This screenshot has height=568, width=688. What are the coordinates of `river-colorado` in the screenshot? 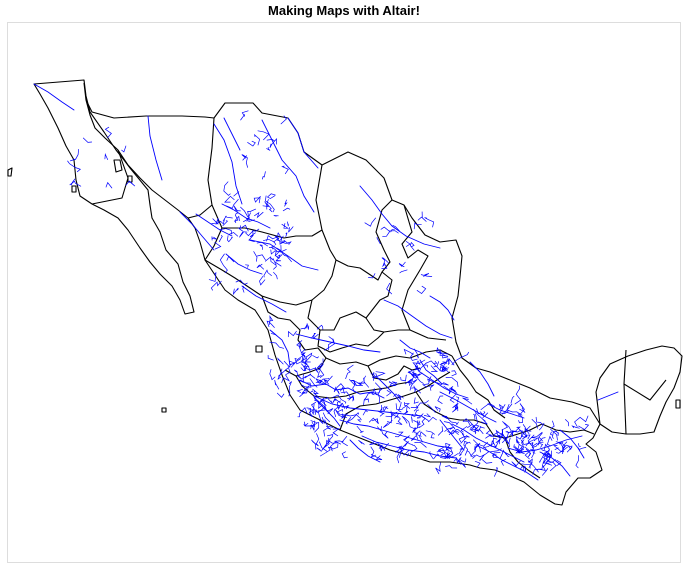 It's located at (54, 97).